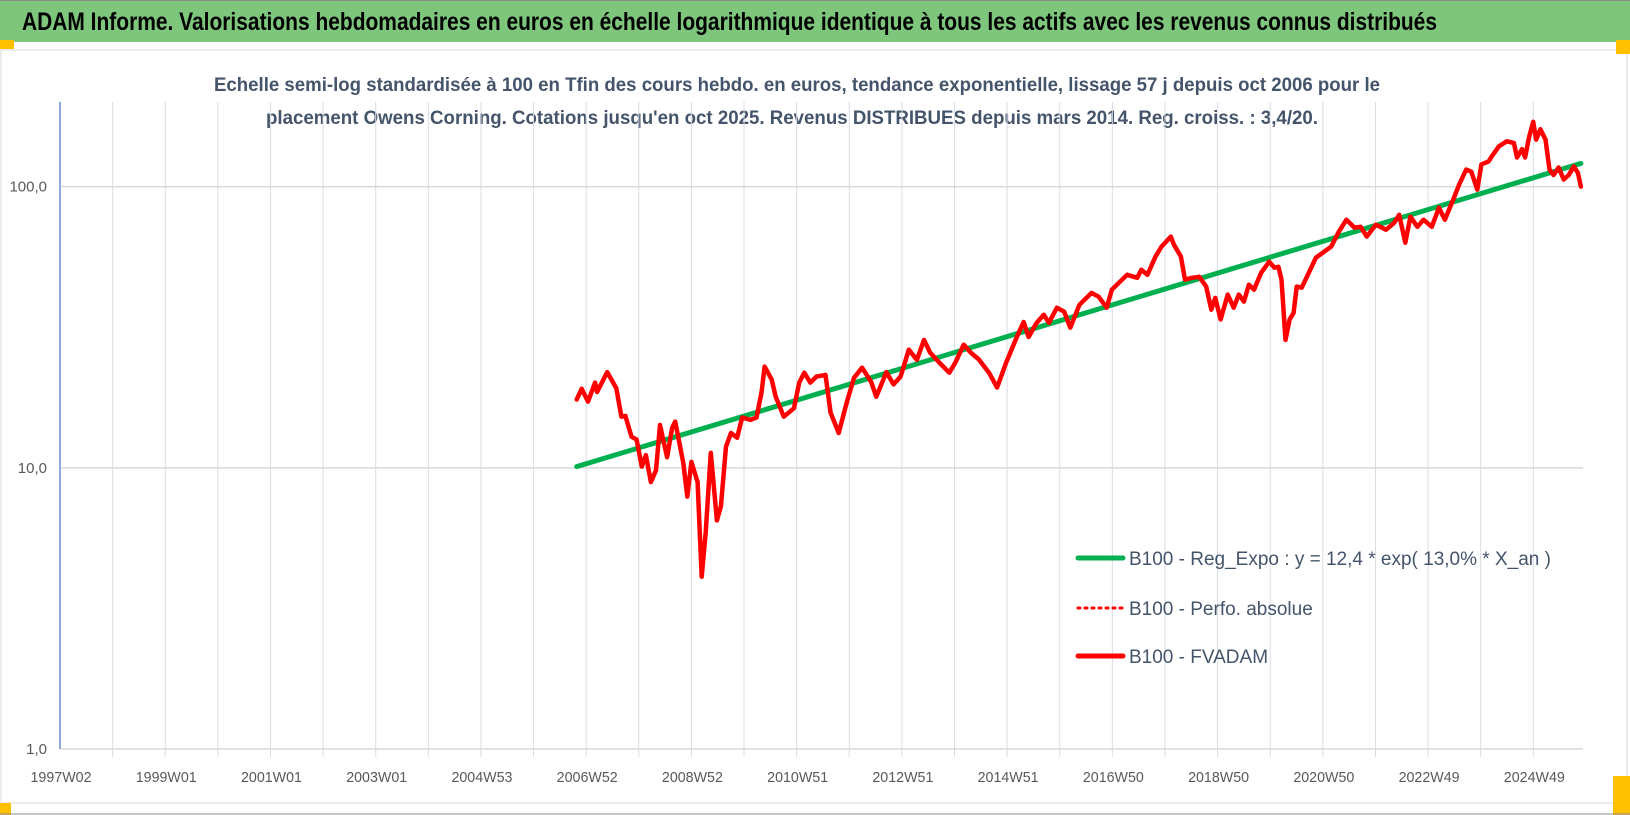  I want to click on selection-handle-bottom-right, so click(1621, 795).